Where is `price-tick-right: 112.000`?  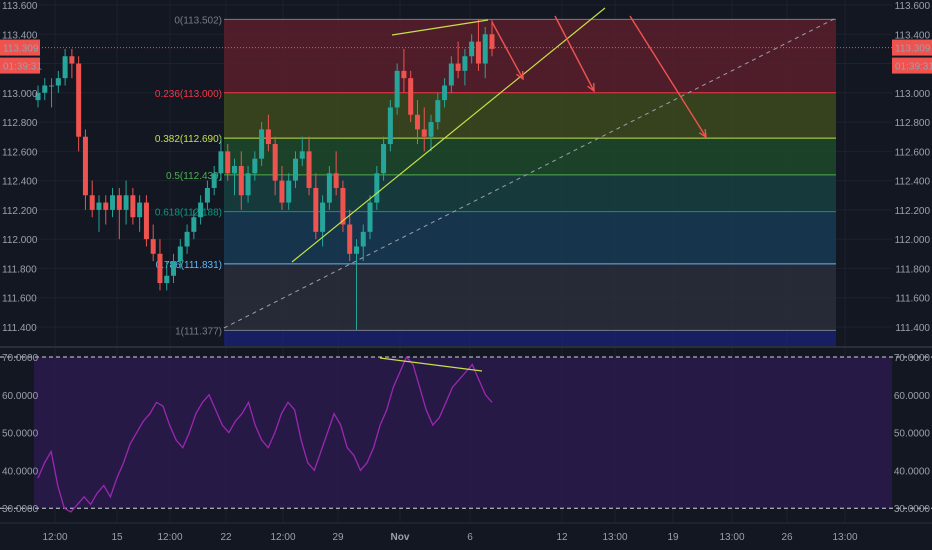 price-tick-right: 112.000 is located at coordinates (913, 240).